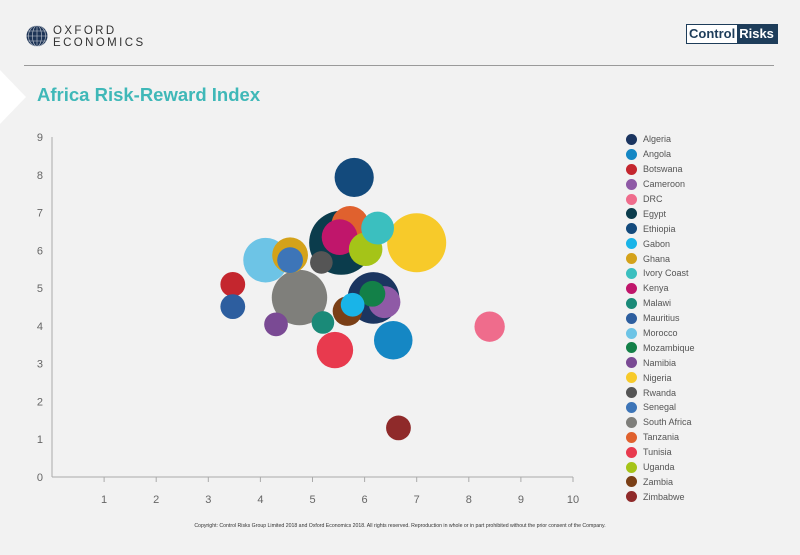  Describe the element at coordinates (85, 31) in the screenshot. I see `oxford-wordmark-line1: OXFORD` at that location.